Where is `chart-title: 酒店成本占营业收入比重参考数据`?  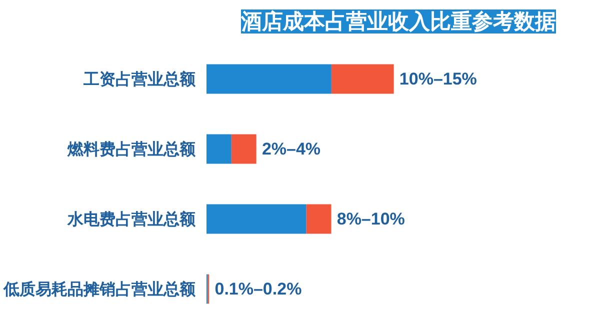 chart-title: 酒店成本占营业收入比重参考数据 is located at coordinates (398, 22).